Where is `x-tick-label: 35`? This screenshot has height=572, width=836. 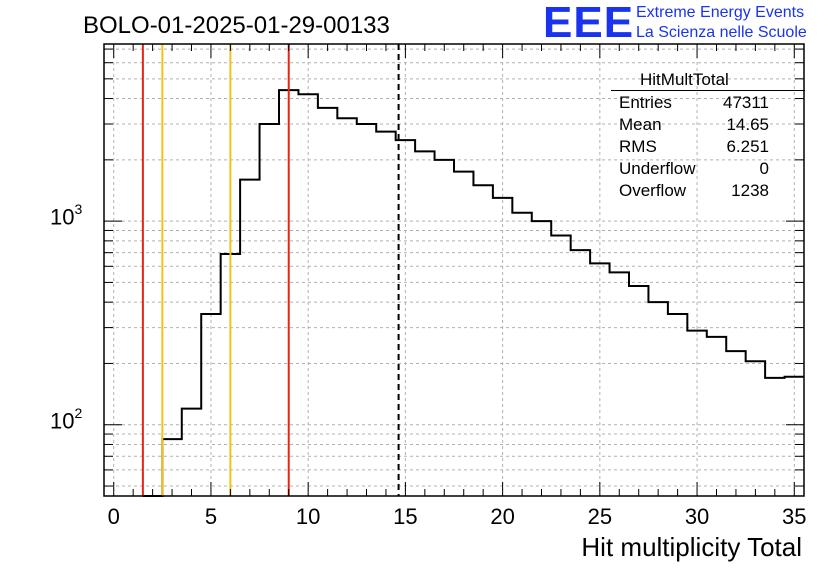 x-tick-label: 35 is located at coordinates (794, 516).